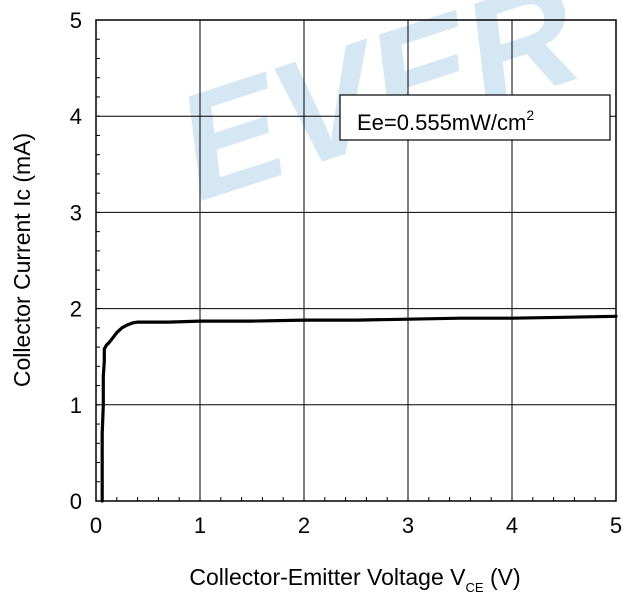  What do you see at coordinates (304, 525) in the screenshot?
I see `x-tick-label: 2` at bounding box center [304, 525].